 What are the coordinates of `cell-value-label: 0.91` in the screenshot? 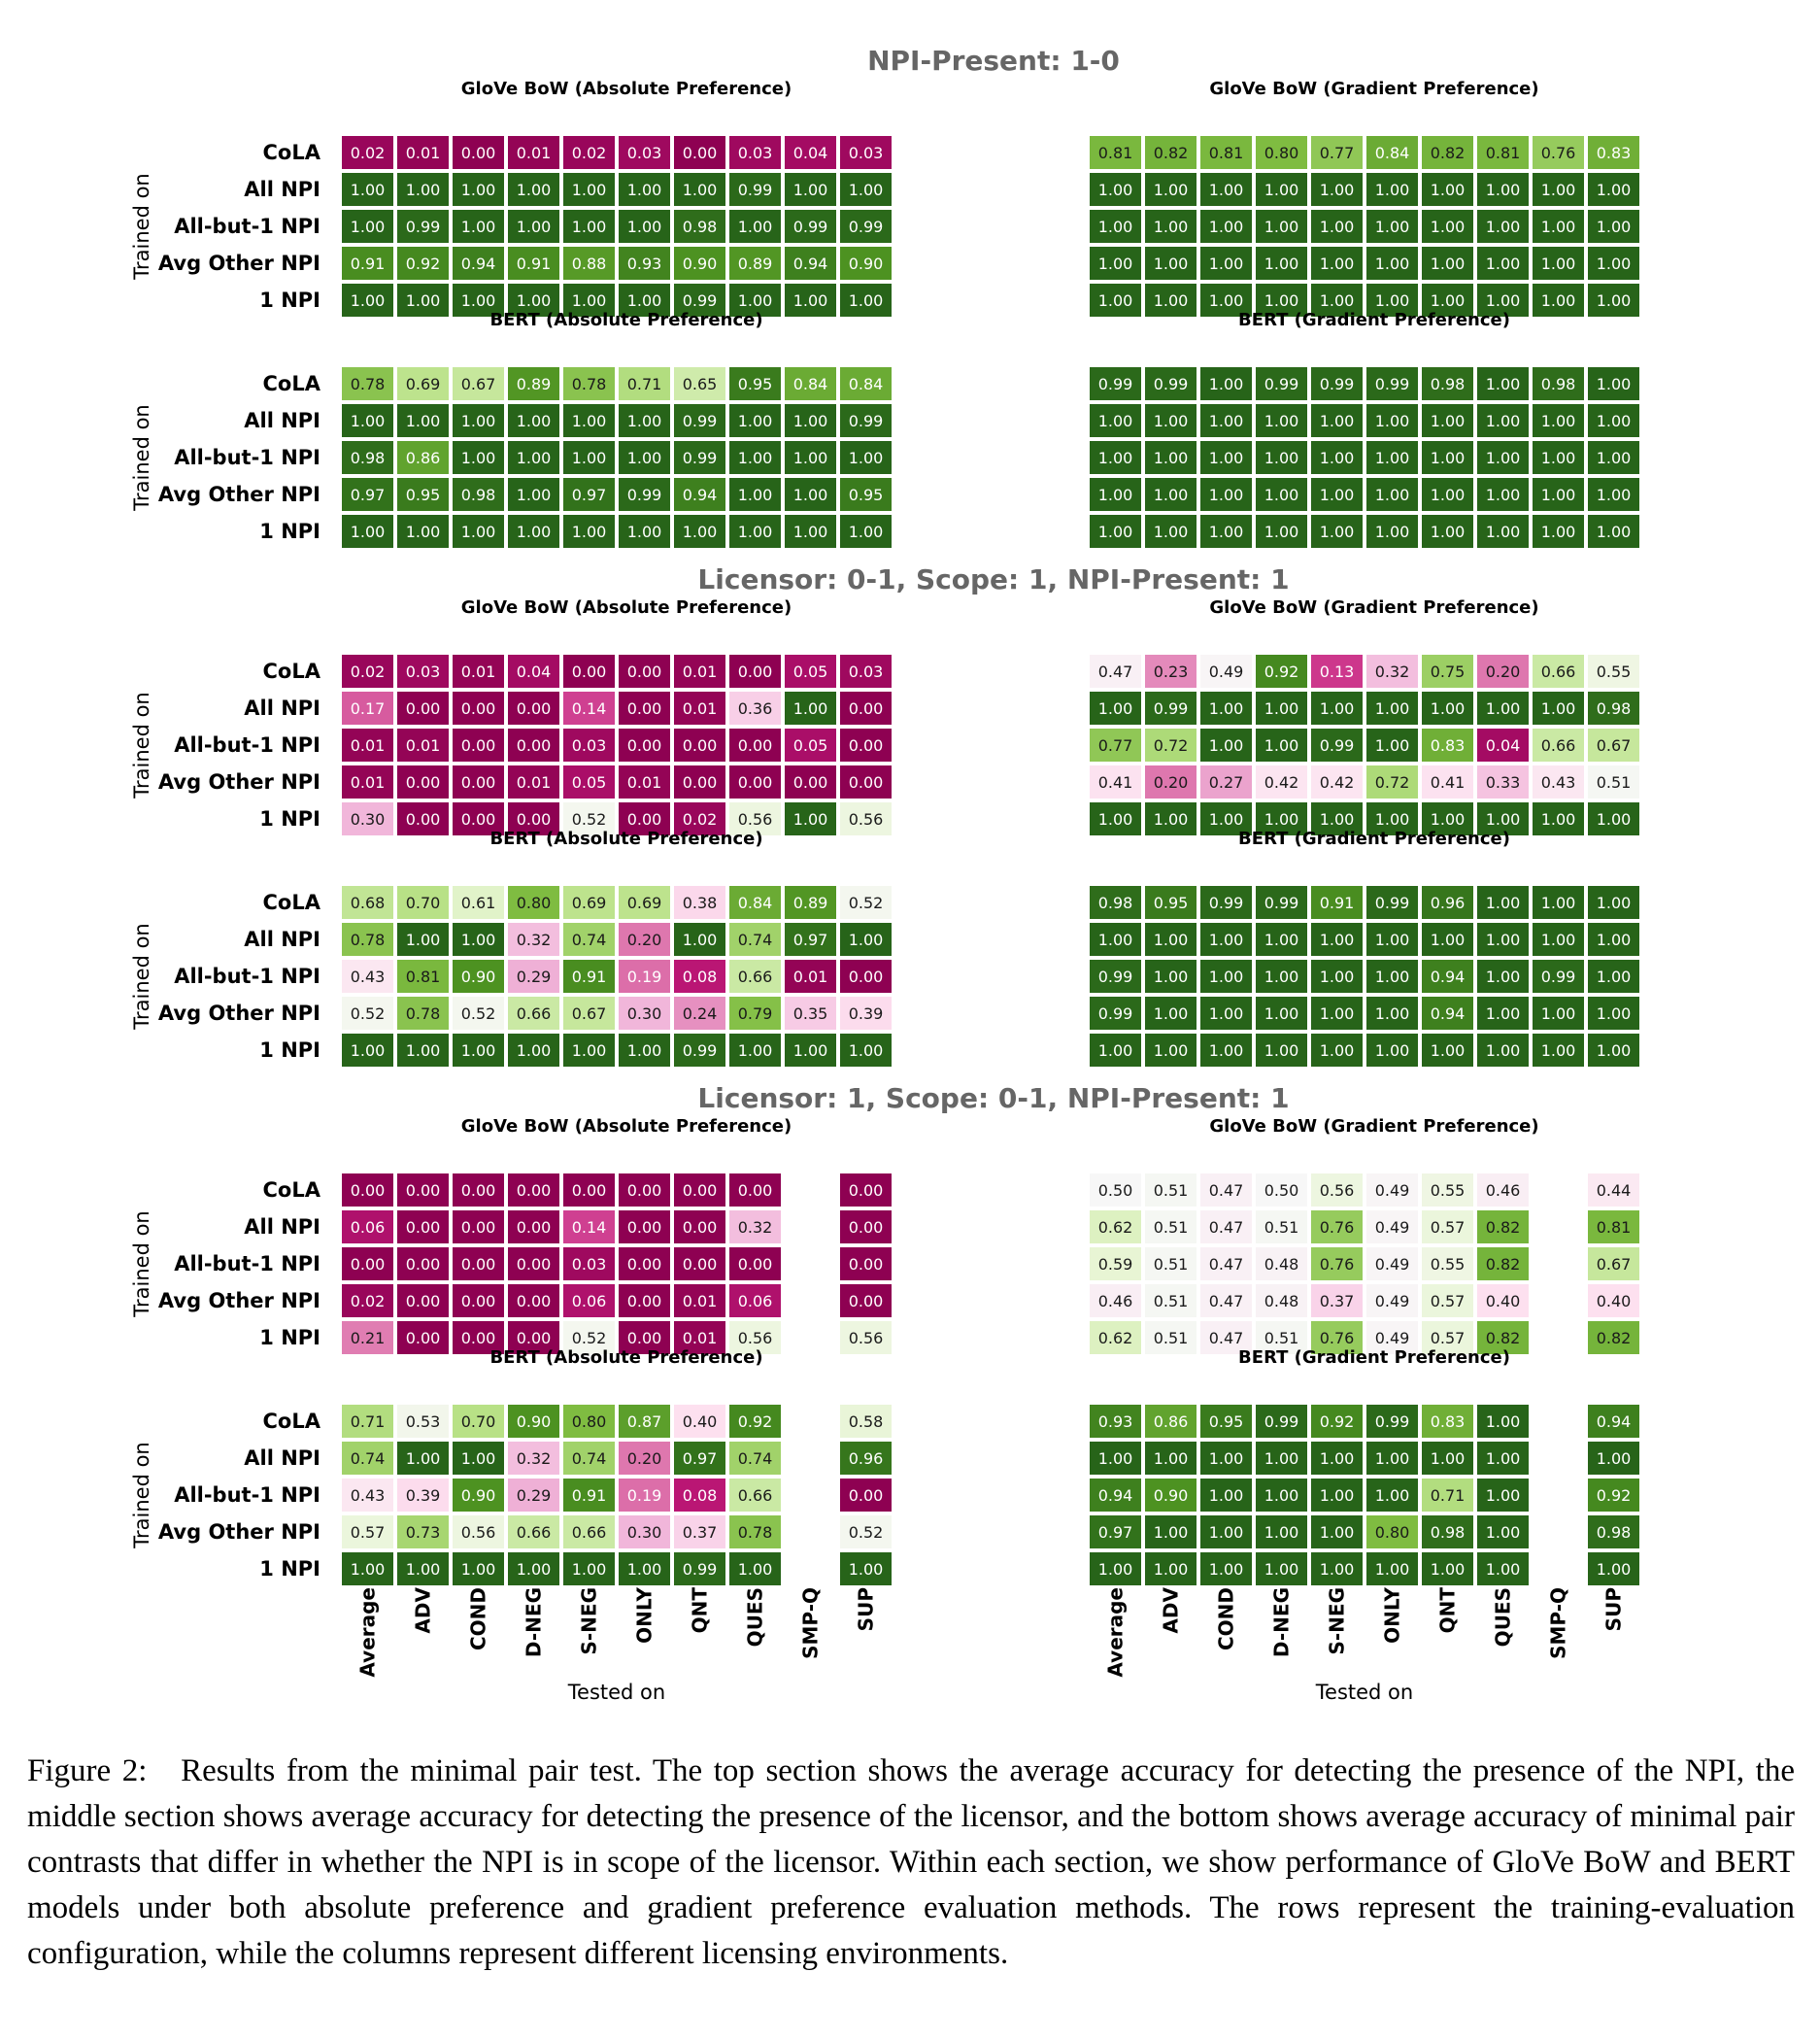 It's located at (1337, 903).